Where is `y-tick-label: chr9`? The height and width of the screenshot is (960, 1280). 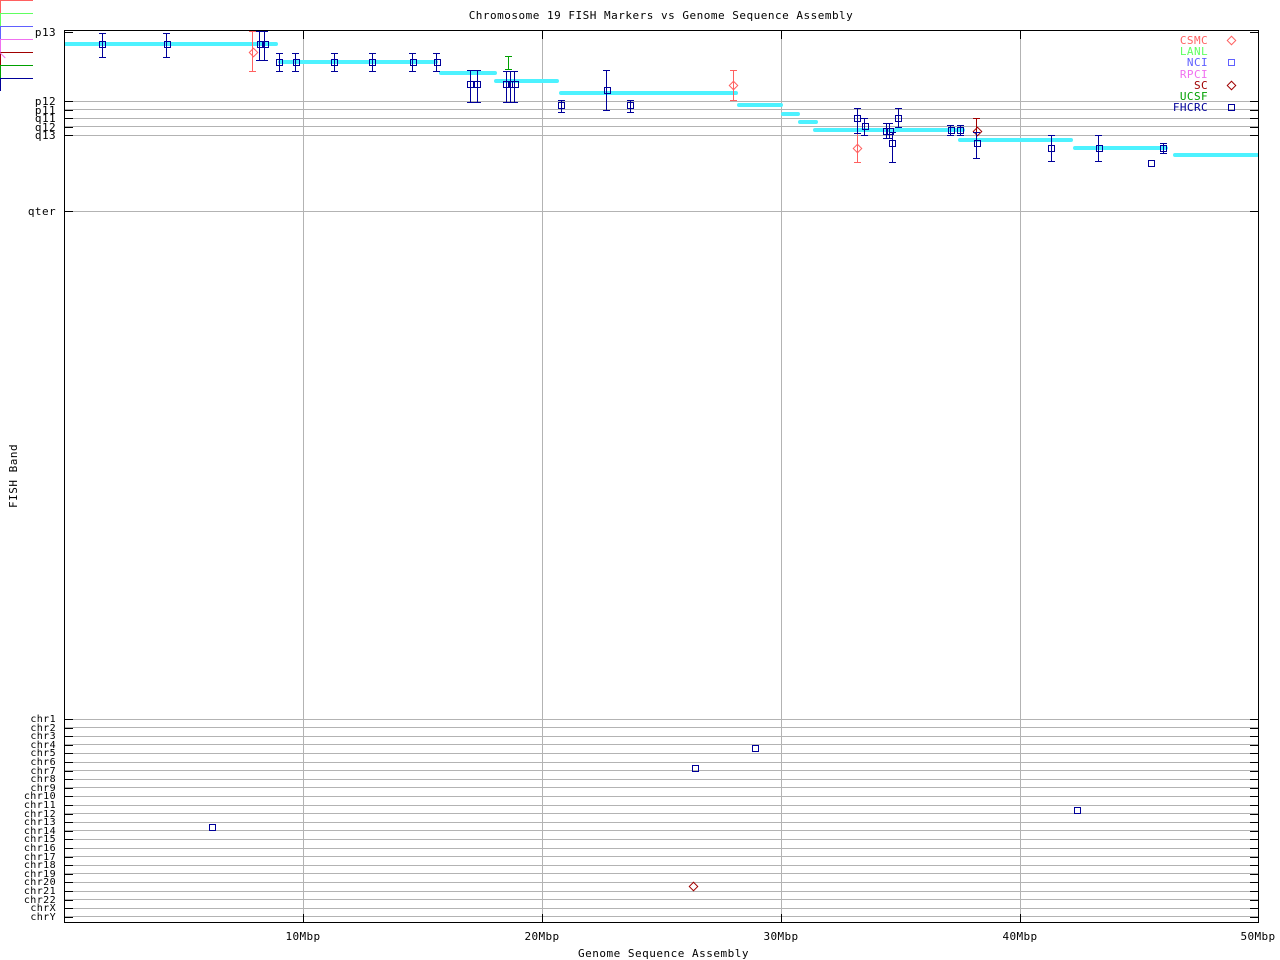 y-tick-label: chr9 is located at coordinates (43, 788).